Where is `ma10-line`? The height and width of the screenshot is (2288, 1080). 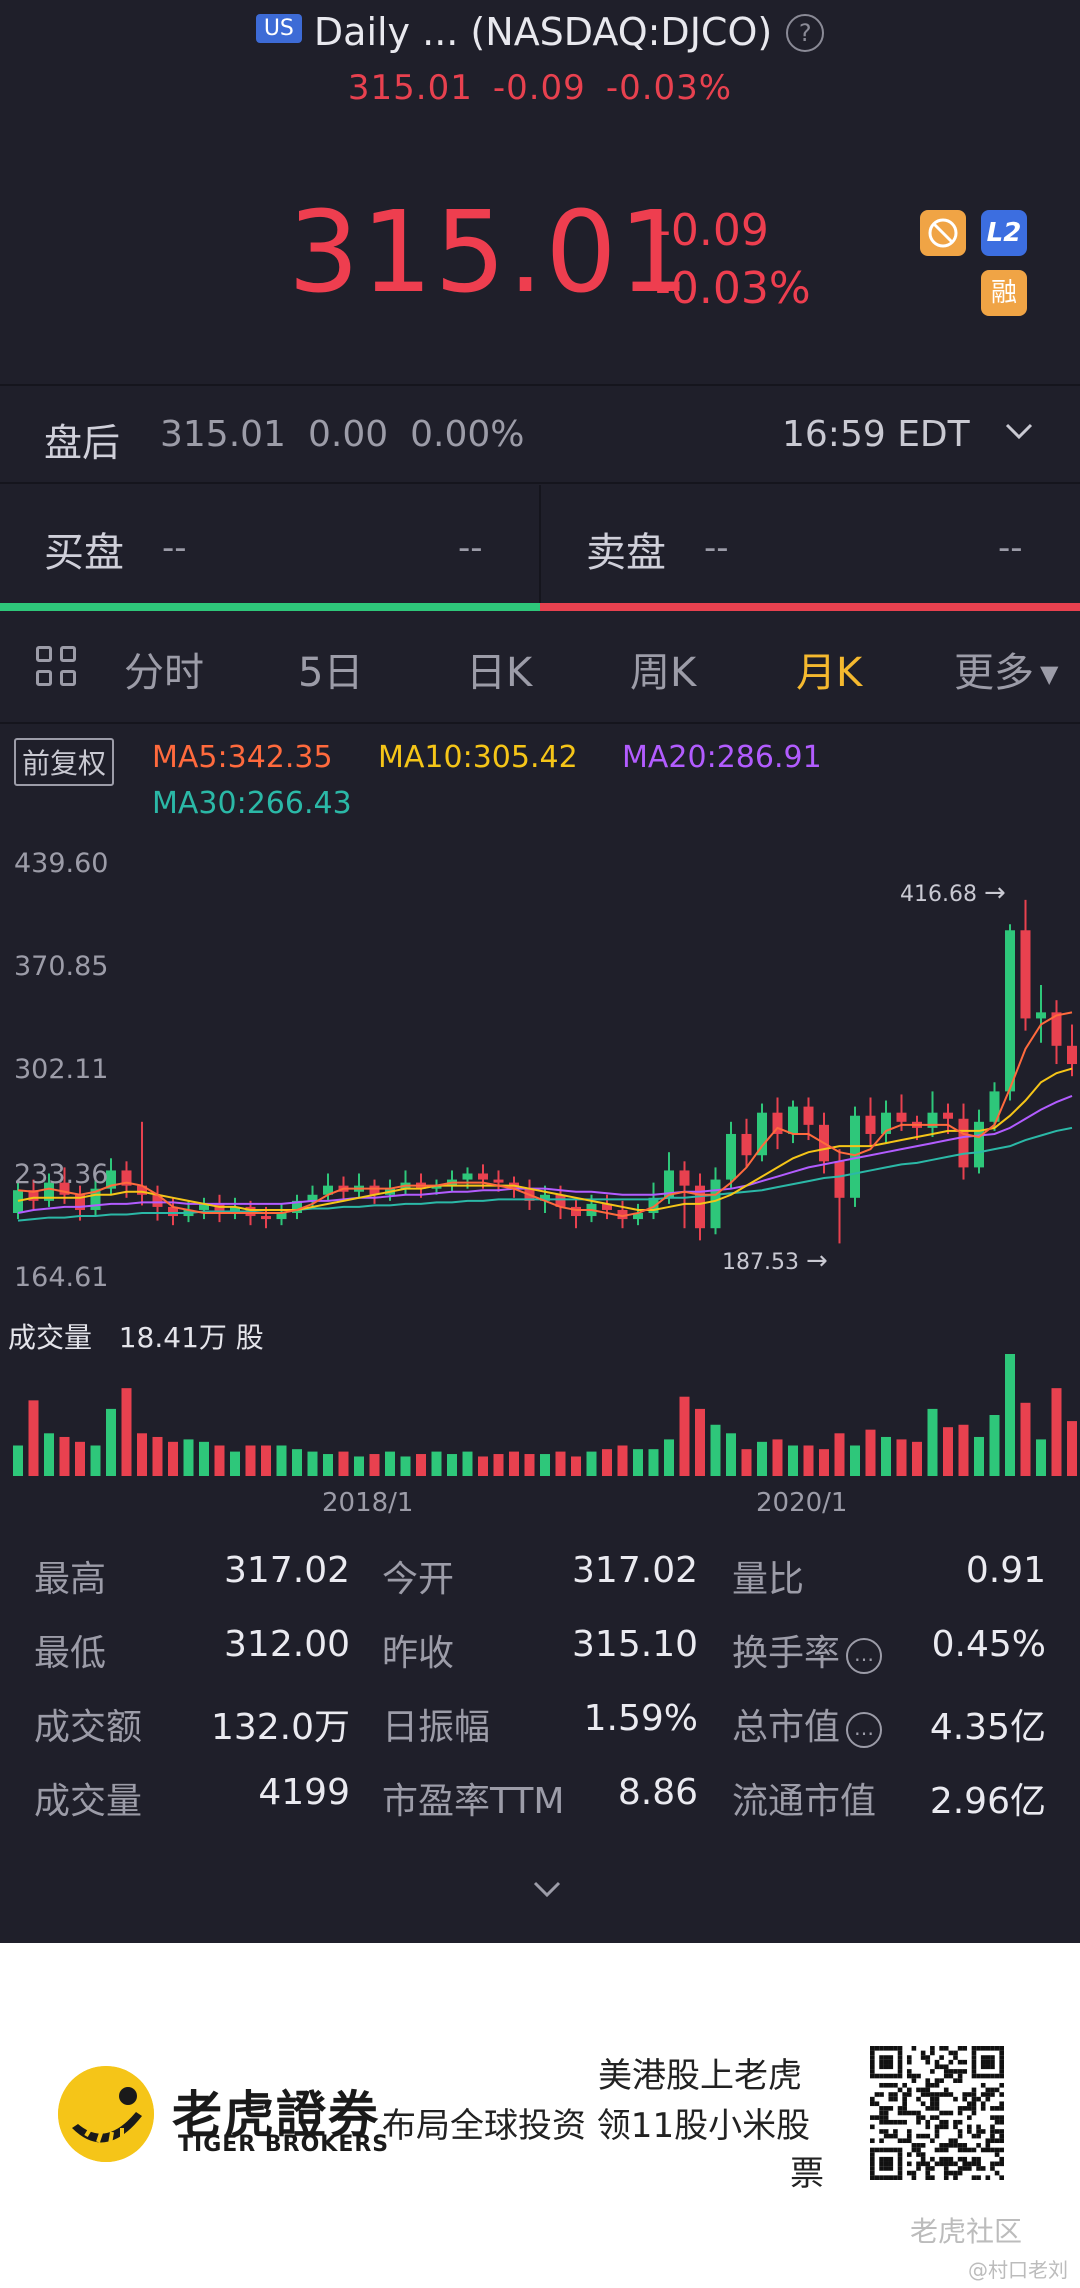
ma10-line is located at coordinates (545, 1139).